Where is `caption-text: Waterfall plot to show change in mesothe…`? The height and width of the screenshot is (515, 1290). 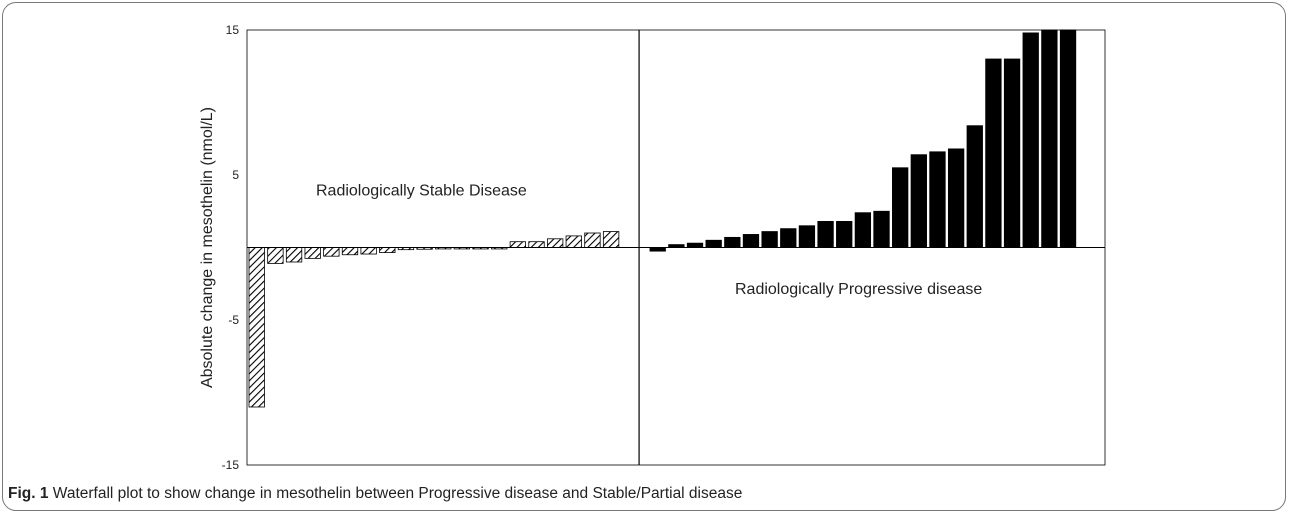
caption-text: Waterfall plot to show change in mesothe… is located at coordinates (395, 493).